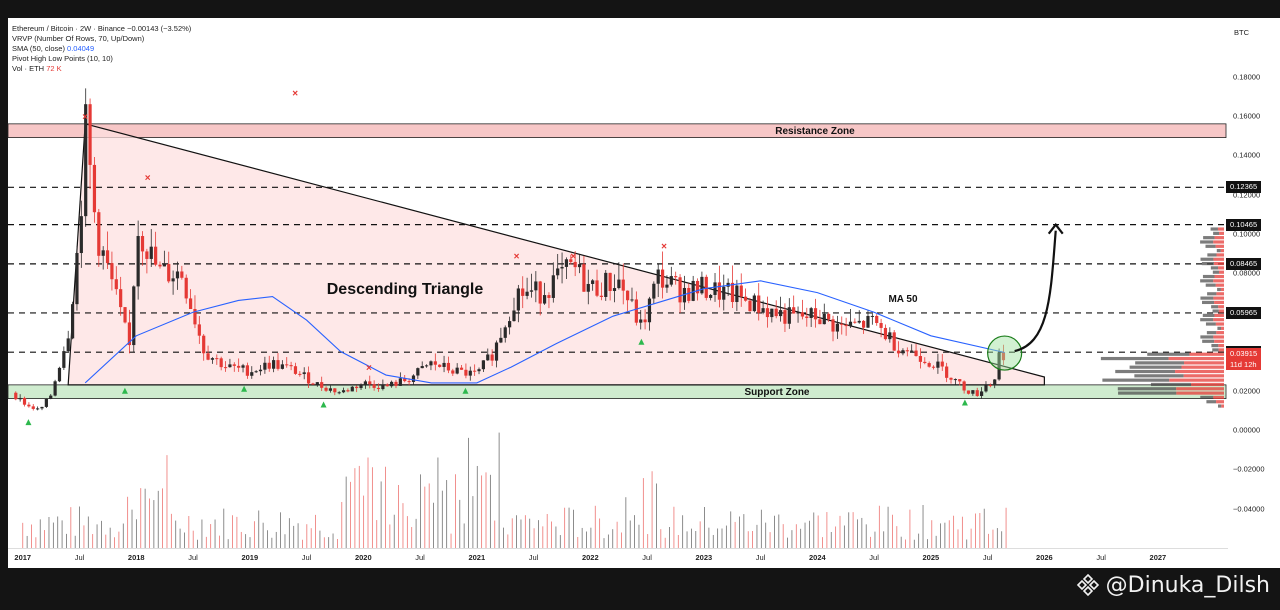 Image resolution: width=1280 pixels, height=610 pixels. Describe the element at coordinates (1158, 557) in the screenshot. I see `x-tick-label: 2027` at that location.